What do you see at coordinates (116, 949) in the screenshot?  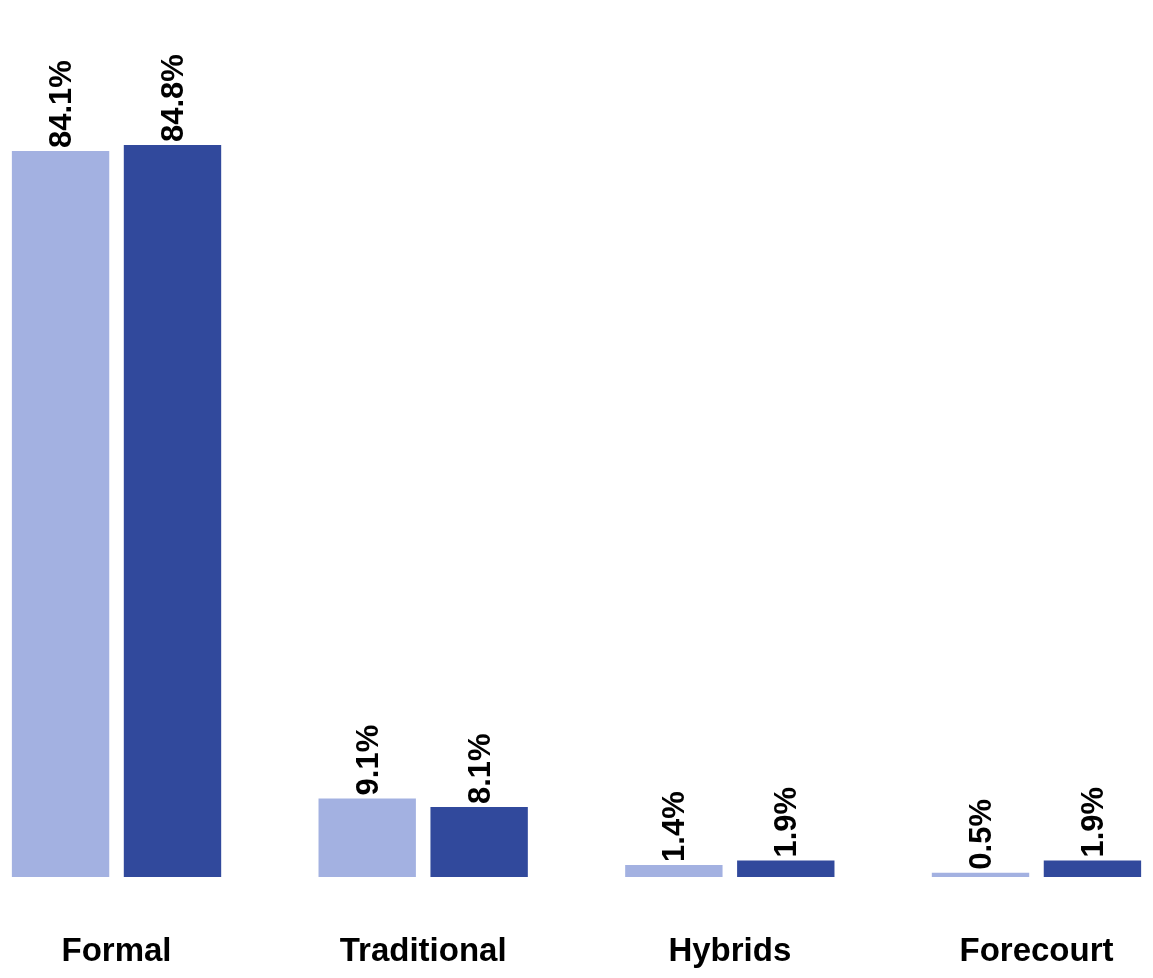 I see `x-tick-label: Formal` at bounding box center [116, 949].